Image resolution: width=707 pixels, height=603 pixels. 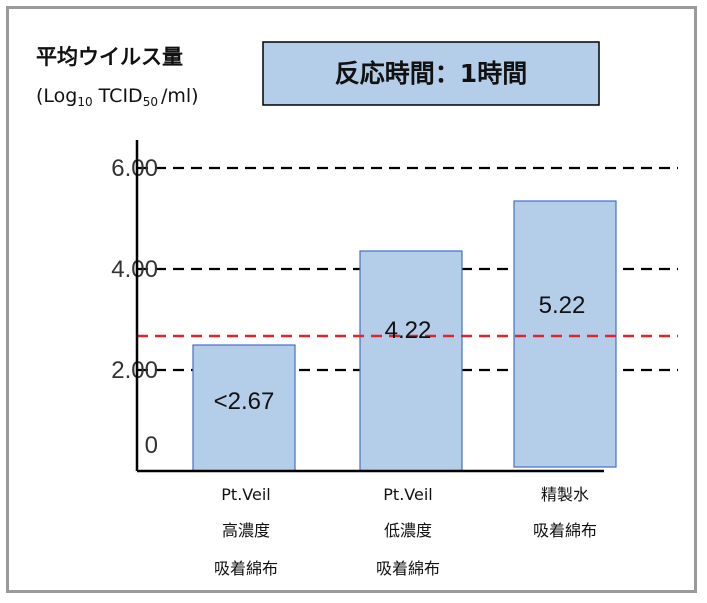 I want to click on category-label: 高濃度, so click(x=246, y=530).